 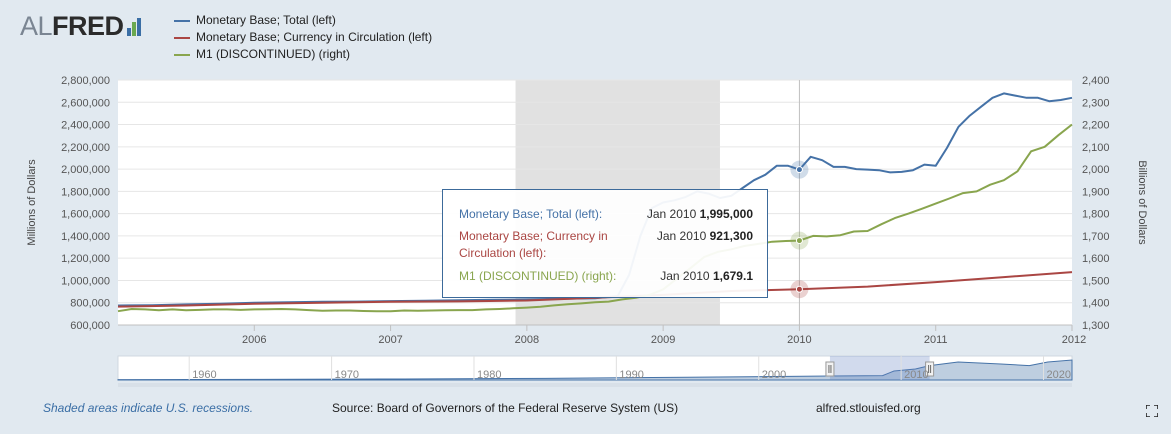 What do you see at coordinates (595, 385) in the screenshot?
I see `navigator-scrollbar` at bounding box center [595, 385].